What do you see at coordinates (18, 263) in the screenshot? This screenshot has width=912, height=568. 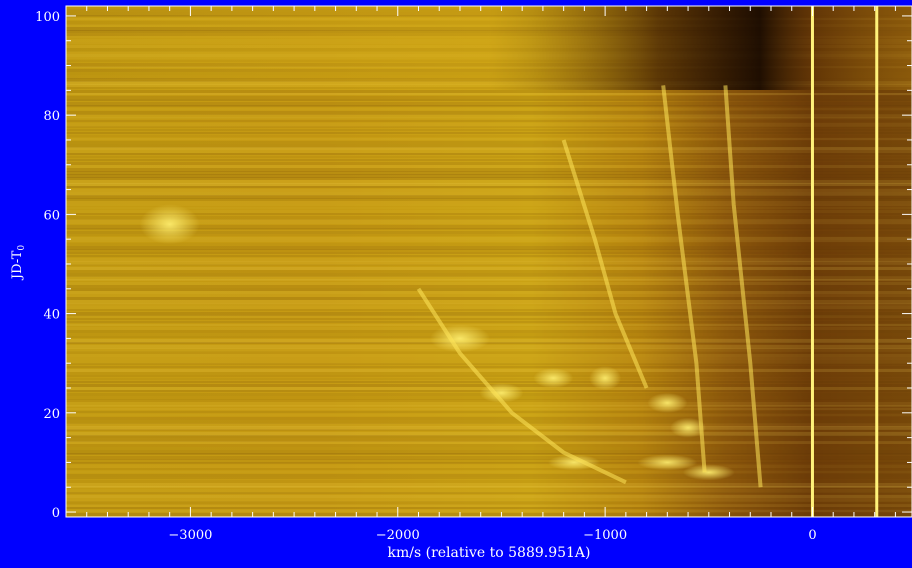 I see `y-axis-label: JD-T0` at bounding box center [18, 263].